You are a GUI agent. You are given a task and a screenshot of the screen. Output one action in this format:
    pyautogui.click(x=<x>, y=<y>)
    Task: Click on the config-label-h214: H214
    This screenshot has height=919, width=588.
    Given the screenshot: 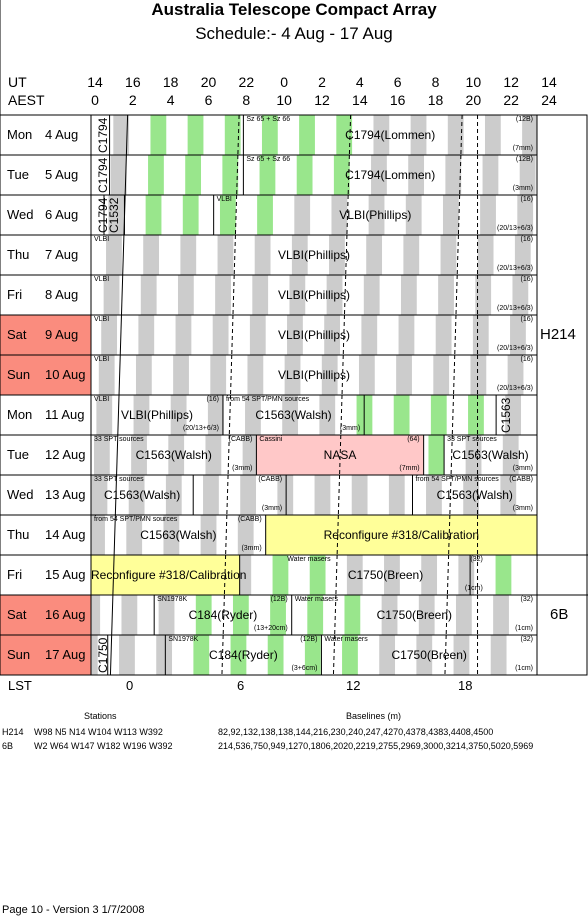 What is the action you would take?
    pyautogui.click(x=558, y=334)
    